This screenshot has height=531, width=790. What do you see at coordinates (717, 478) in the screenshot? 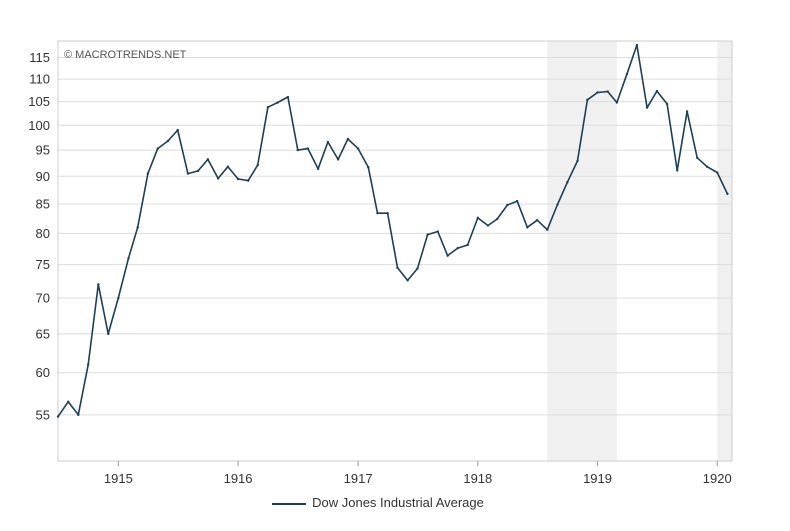
I see `x-tick-label: 1920` at bounding box center [717, 478].